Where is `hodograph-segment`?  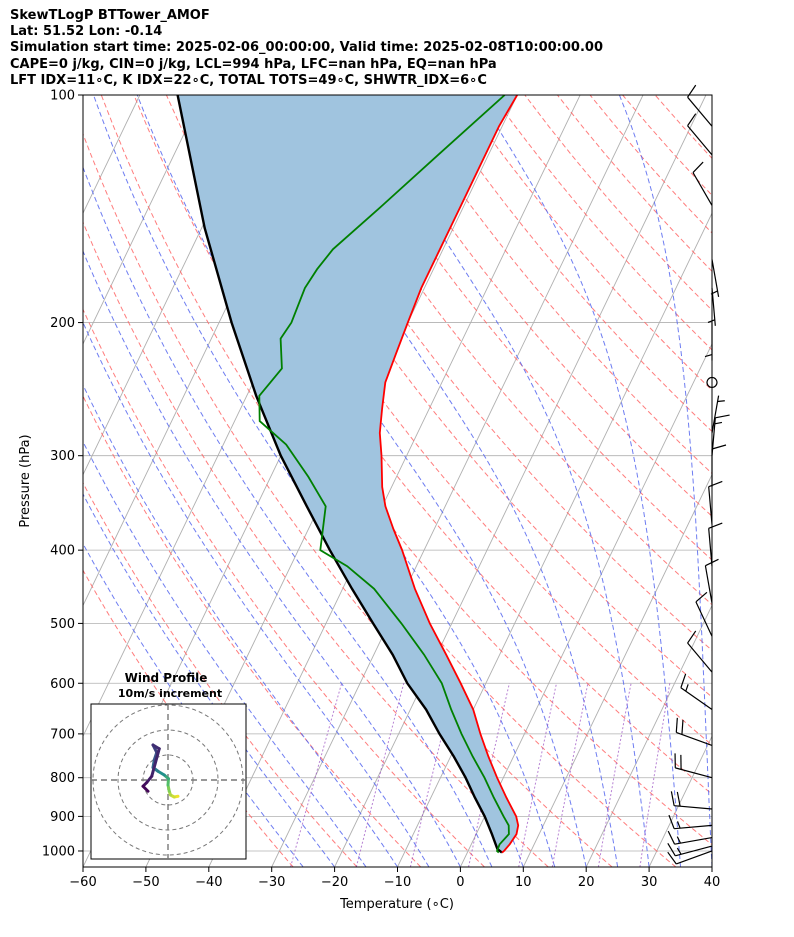 hodograph-segment is located at coordinates (155, 762).